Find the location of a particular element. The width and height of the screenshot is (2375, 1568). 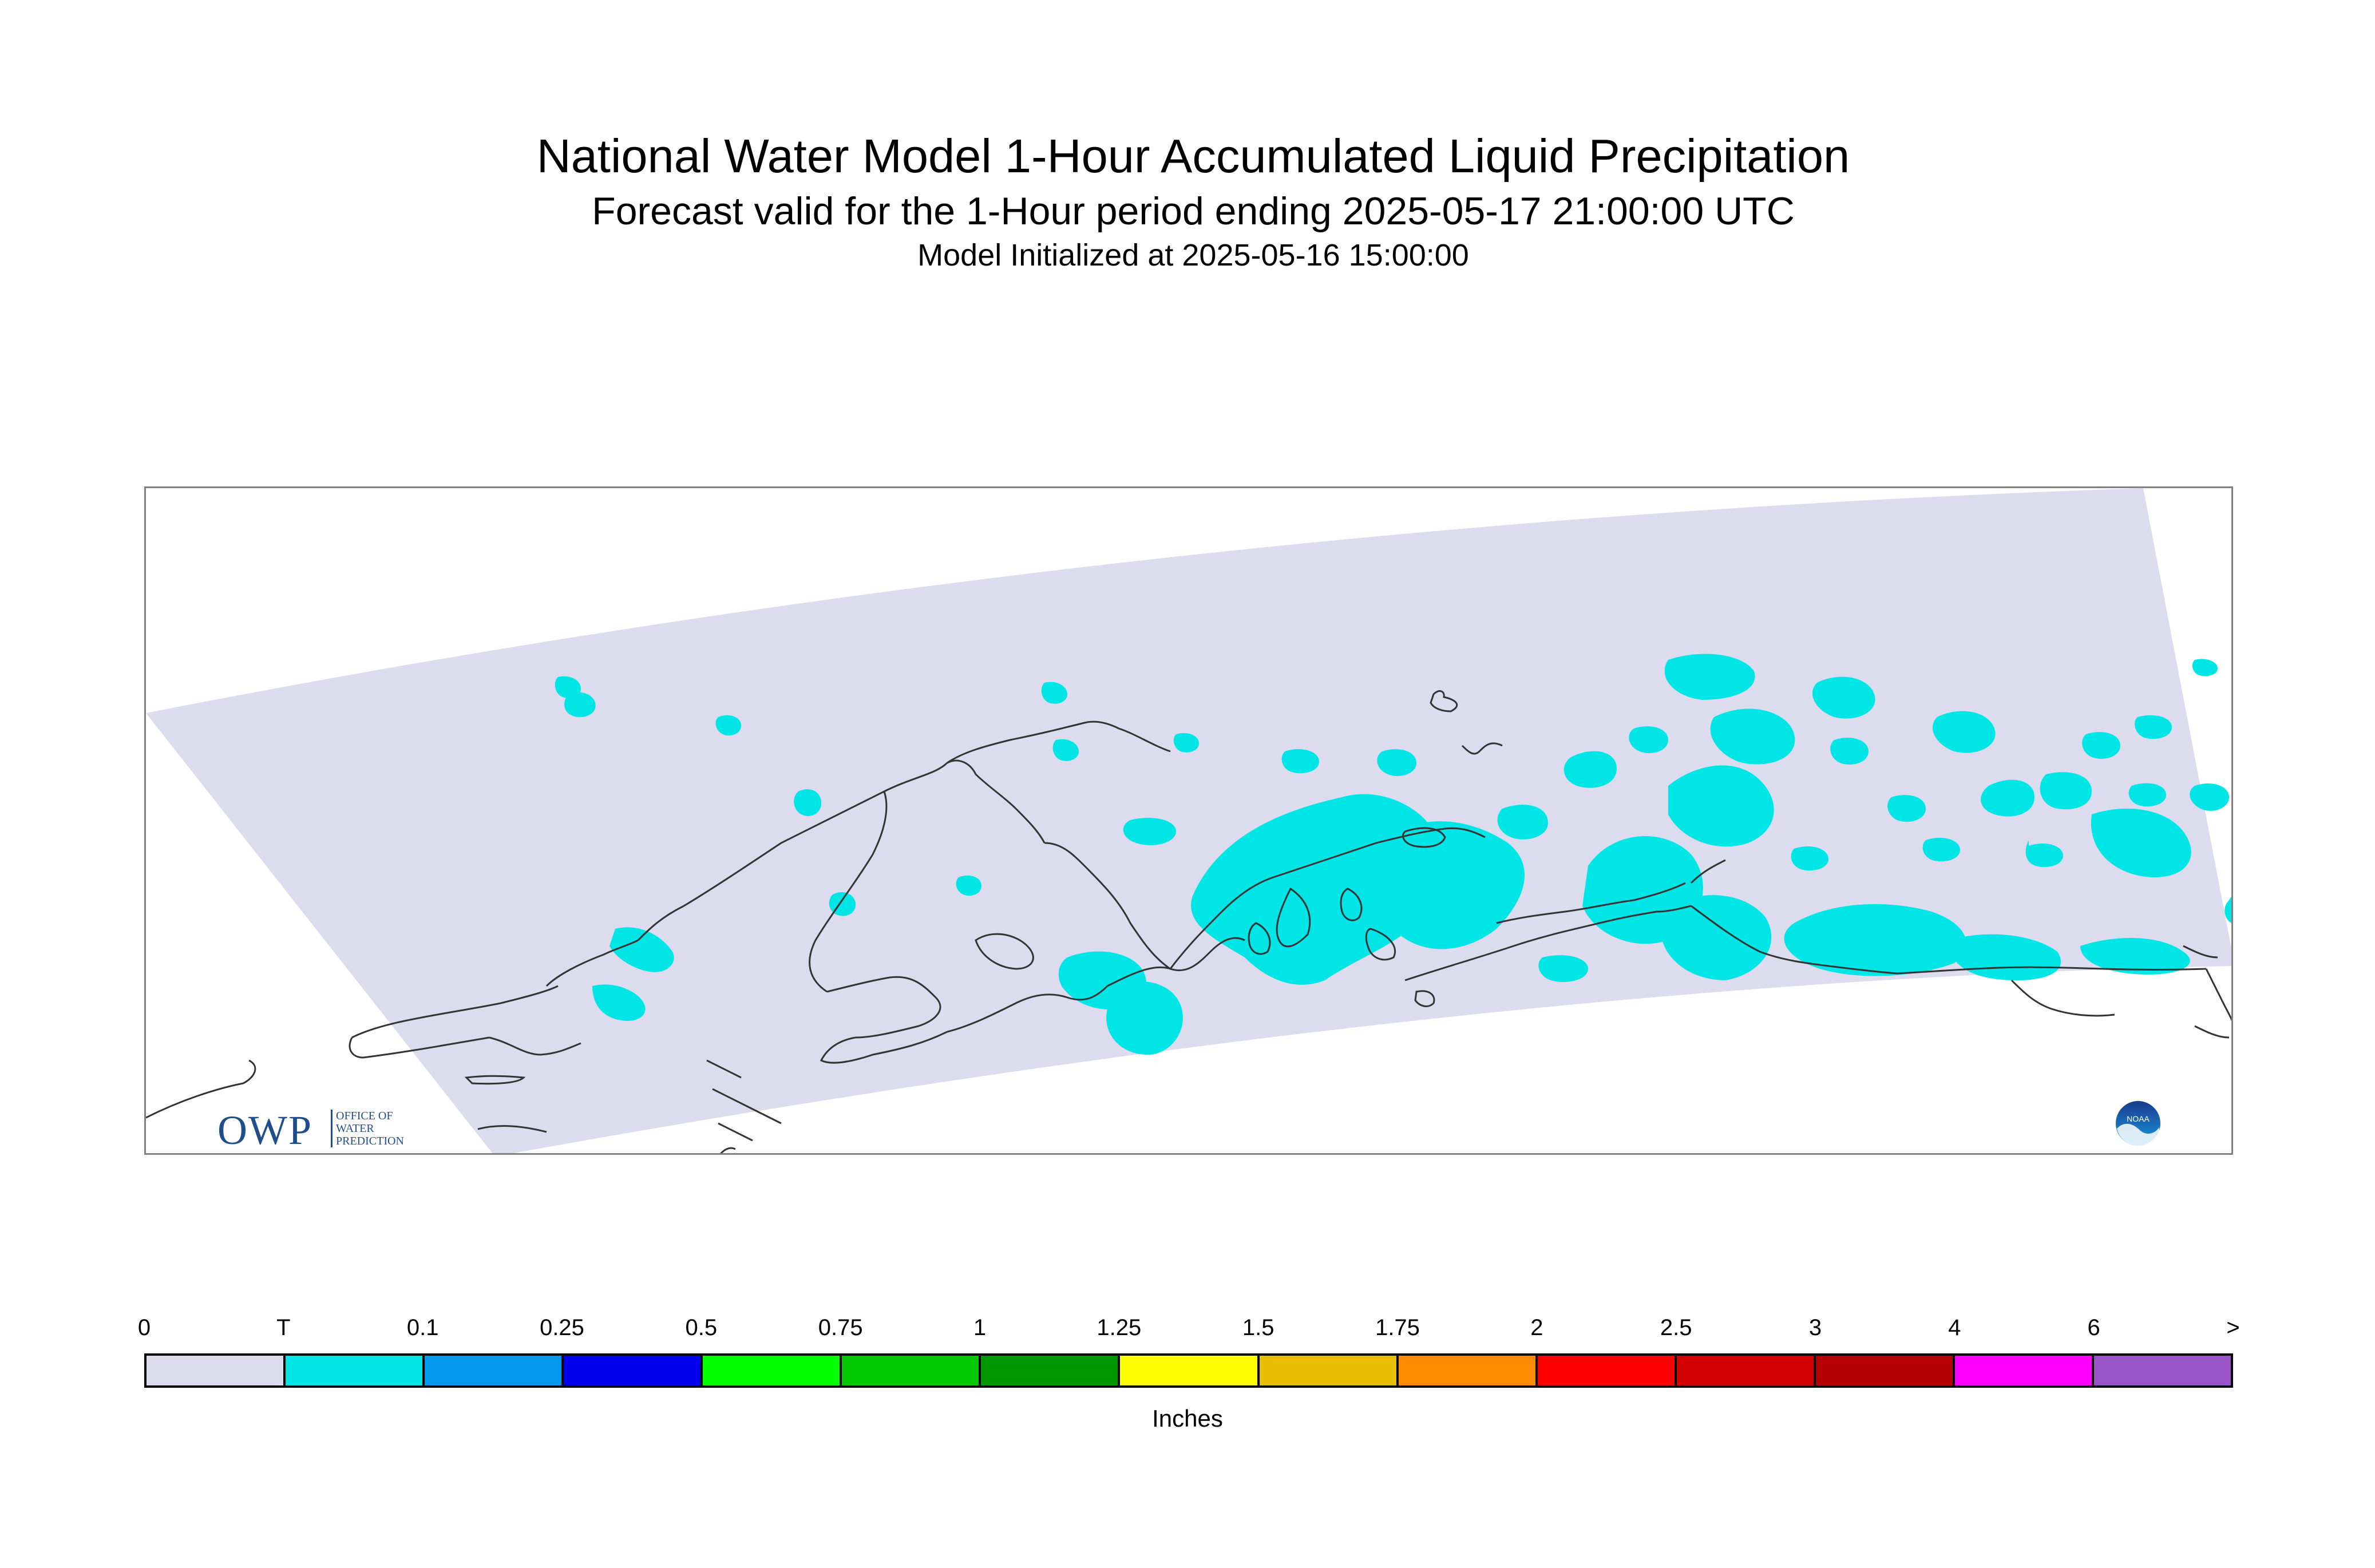

owp-logo: OWP OFFICE OF WATER PREDICTION is located at coordinates (320, 1130).